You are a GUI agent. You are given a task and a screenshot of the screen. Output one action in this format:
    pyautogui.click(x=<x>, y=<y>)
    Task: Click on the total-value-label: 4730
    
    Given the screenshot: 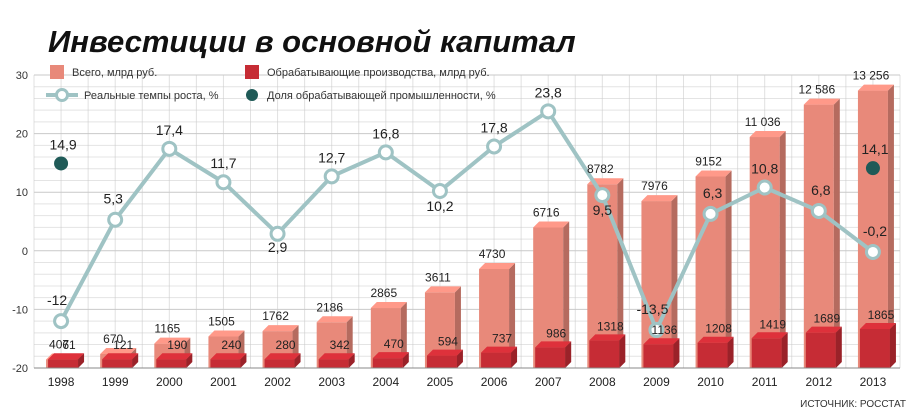 What is the action you would take?
    pyautogui.click(x=492, y=254)
    